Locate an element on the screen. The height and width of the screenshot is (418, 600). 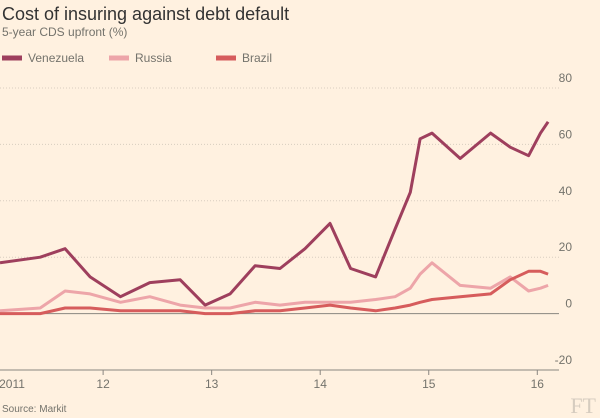
chart-subtitle: 5-year CDS upfront (%) is located at coordinates (64, 32).